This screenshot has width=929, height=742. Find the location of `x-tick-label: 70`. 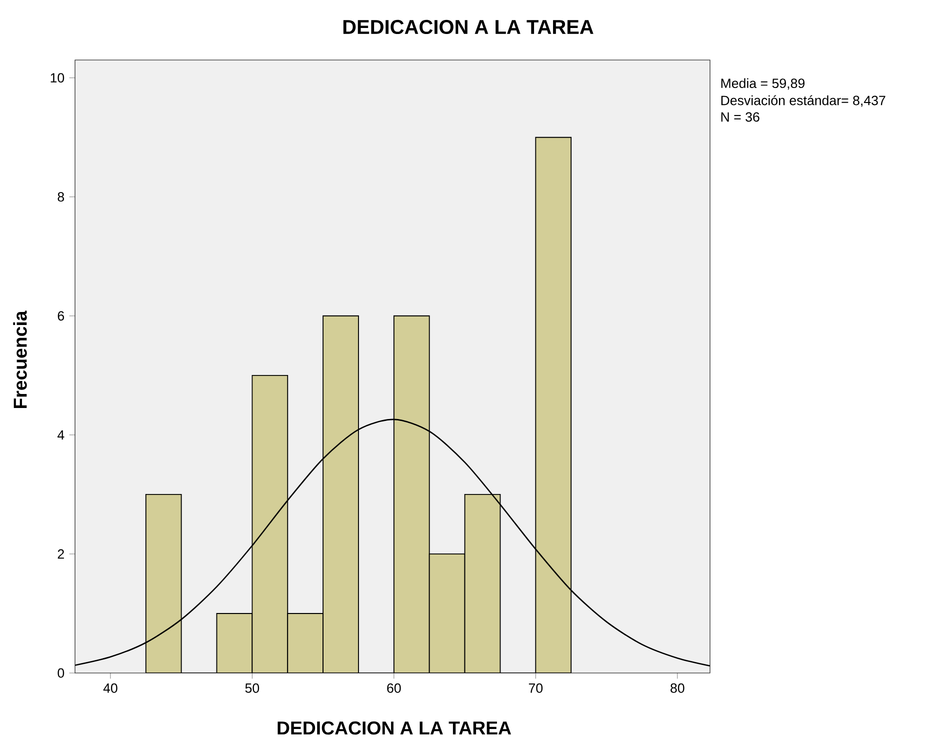

x-tick-label: 70 is located at coordinates (535, 688).